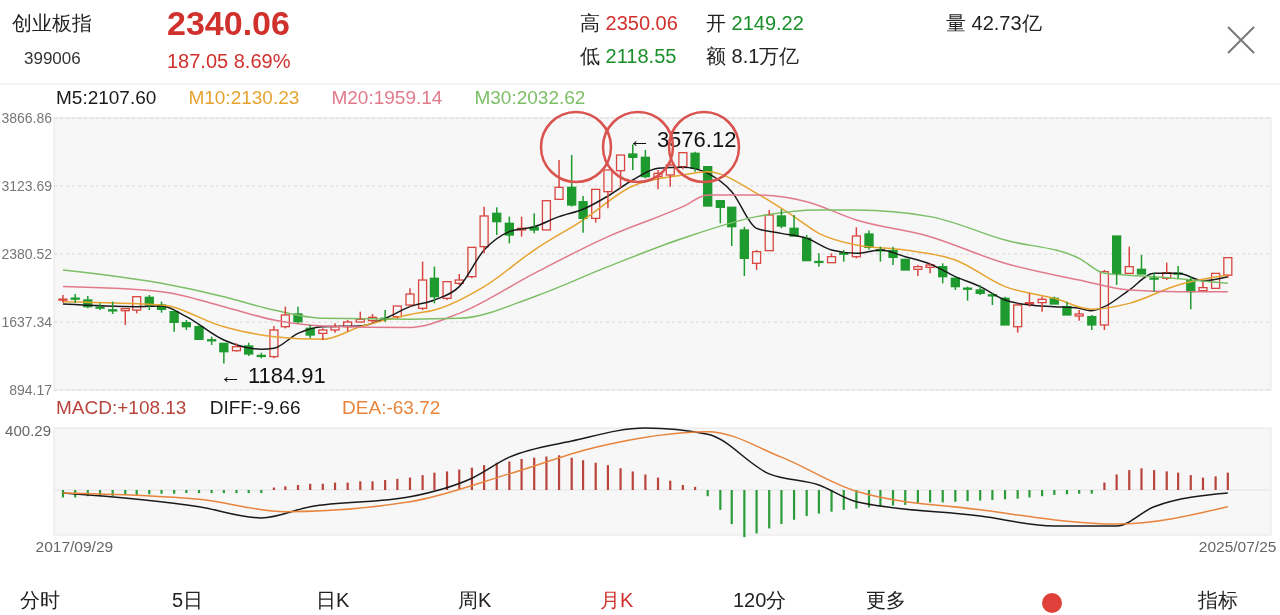 The height and width of the screenshot is (615, 1280). What do you see at coordinates (760, 600) in the screenshot?
I see `text: 120分` at bounding box center [760, 600].